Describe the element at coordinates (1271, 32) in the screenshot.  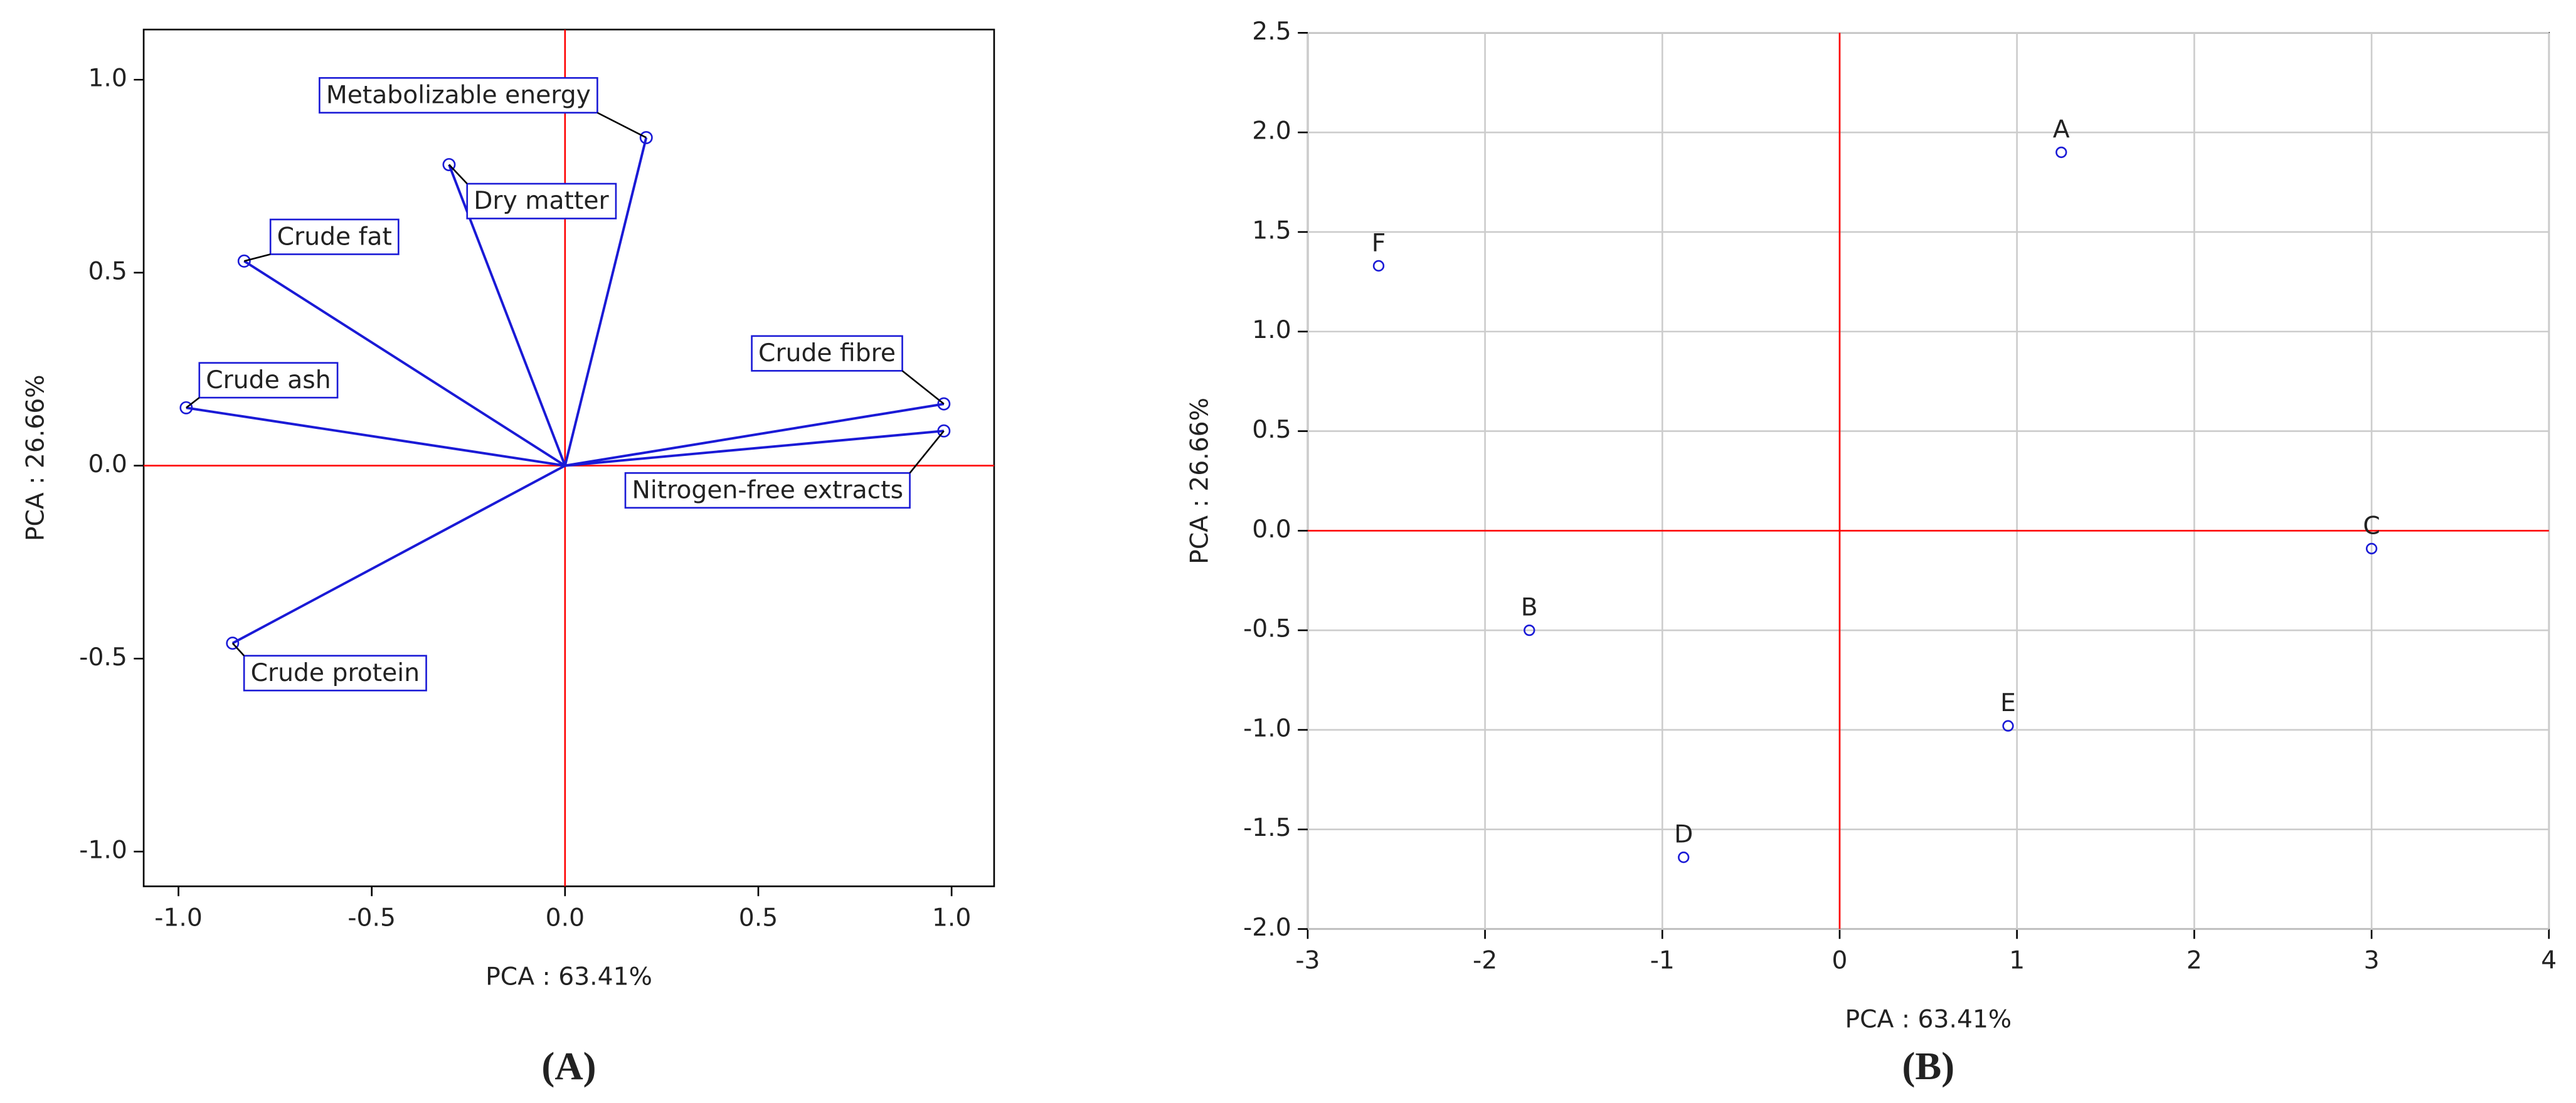
I see `y-tick-label: 2.5` at that location.